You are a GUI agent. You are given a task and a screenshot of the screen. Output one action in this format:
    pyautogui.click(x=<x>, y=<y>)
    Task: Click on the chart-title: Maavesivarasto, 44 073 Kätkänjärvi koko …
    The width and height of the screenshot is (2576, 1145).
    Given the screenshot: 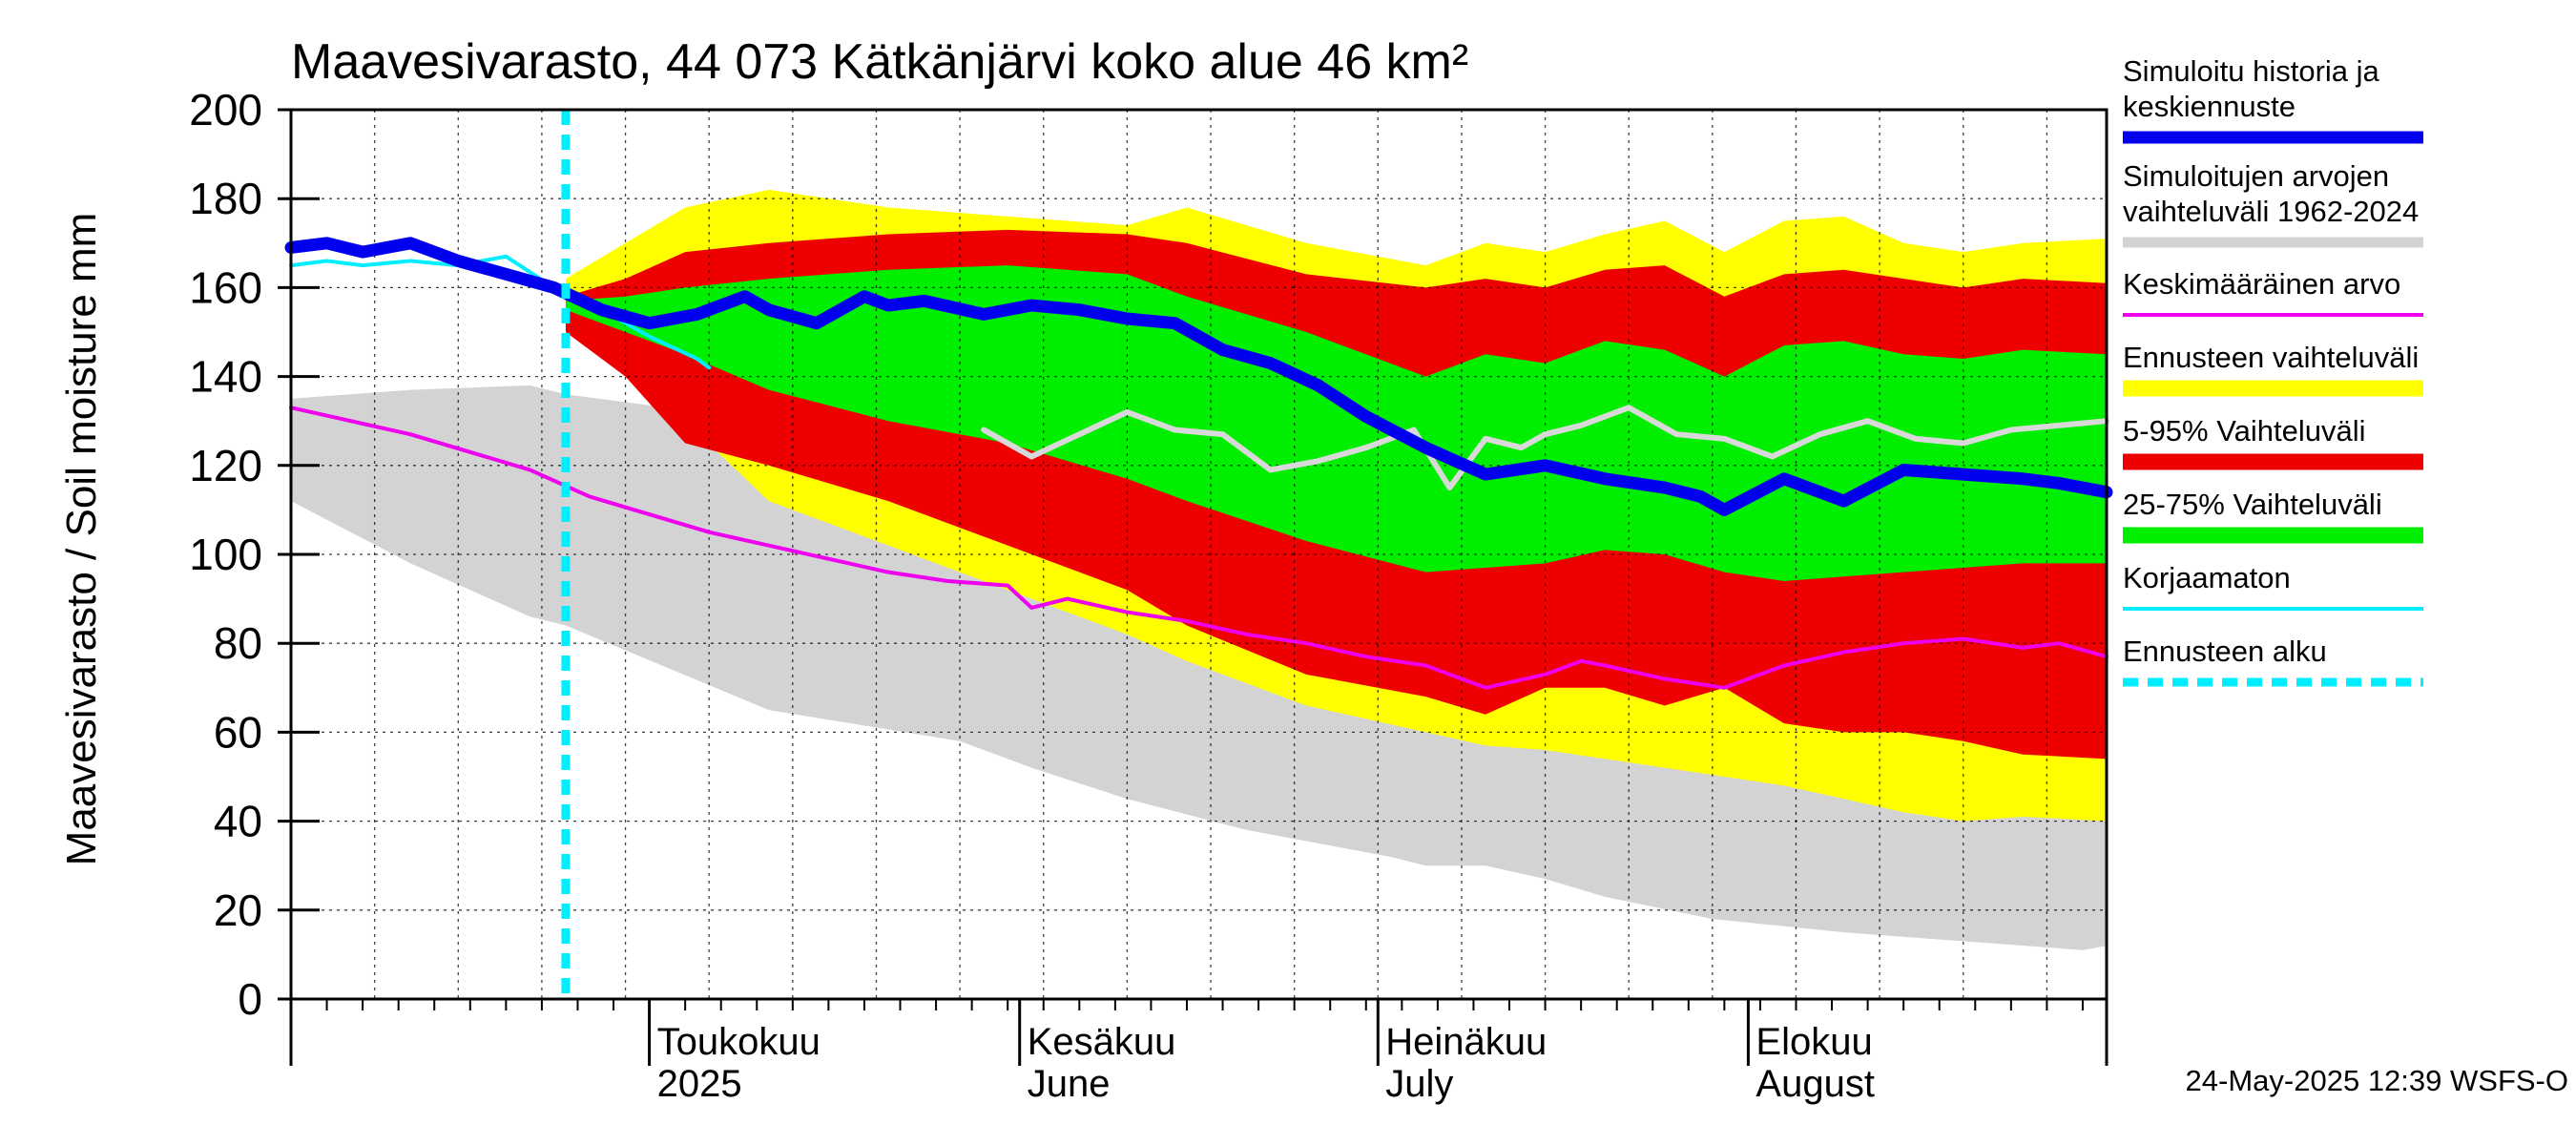 What is the action you would take?
    pyautogui.click(x=879, y=62)
    